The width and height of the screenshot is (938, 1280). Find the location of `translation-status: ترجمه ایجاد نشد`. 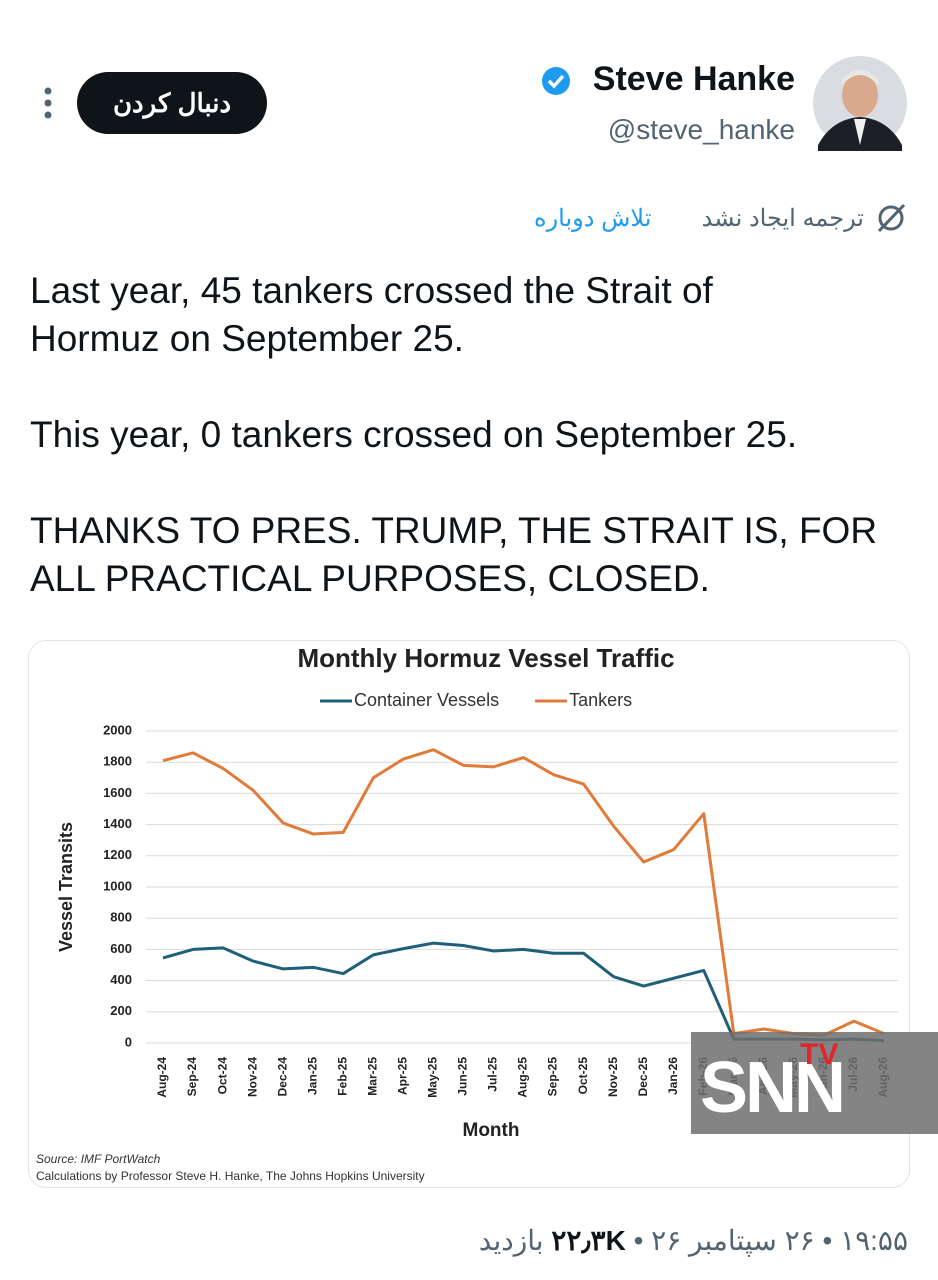

translation-status: ترجمه ایجاد نشد is located at coordinates (782, 218).